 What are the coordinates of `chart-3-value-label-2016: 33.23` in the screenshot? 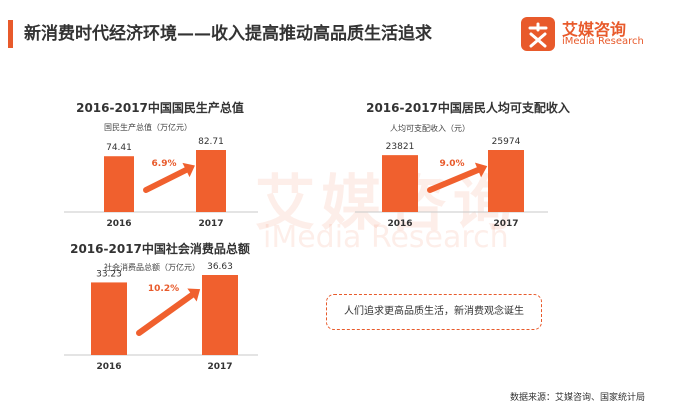 It's located at (109, 274).